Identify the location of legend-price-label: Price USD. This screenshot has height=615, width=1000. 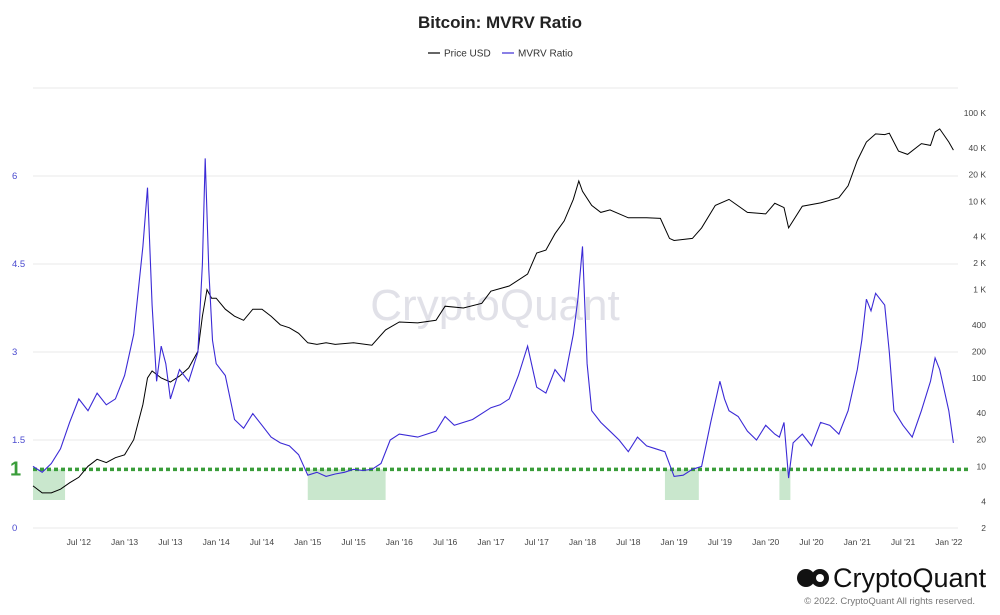
(467, 54).